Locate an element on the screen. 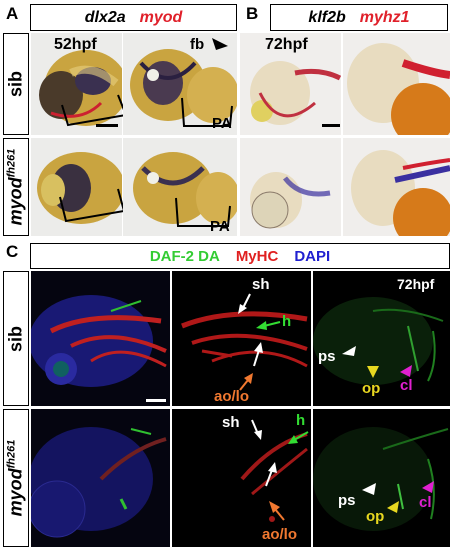  cl-label-top: cl is located at coordinates (406, 385).